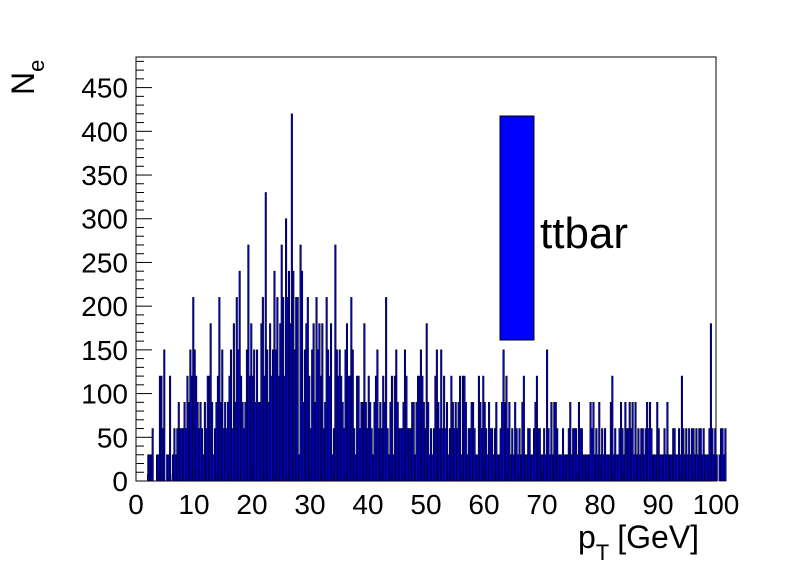 The width and height of the screenshot is (796, 572). I want to click on y-tick-label: 100, so click(104, 394).